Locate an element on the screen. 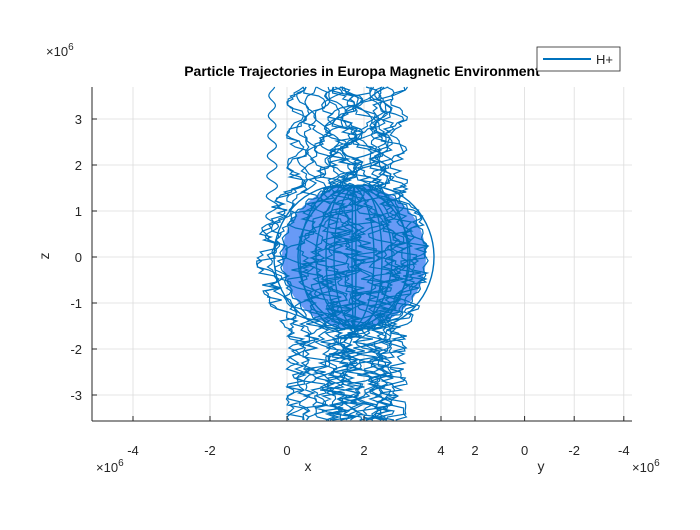  y-exponent: ×10⁶ is located at coordinates (646, 466).